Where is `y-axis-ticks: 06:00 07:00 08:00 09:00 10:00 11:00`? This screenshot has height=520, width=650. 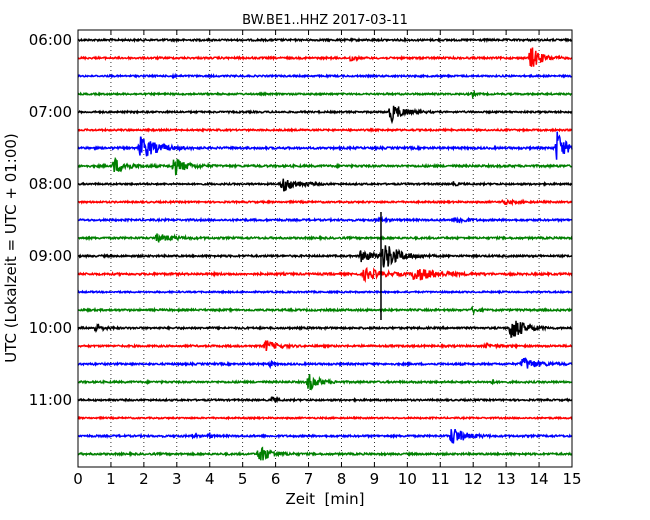
y-axis-ticks: 06:00 07:00 08:00 09:00 10:00 11:00 is located at coordinates (56, 220).